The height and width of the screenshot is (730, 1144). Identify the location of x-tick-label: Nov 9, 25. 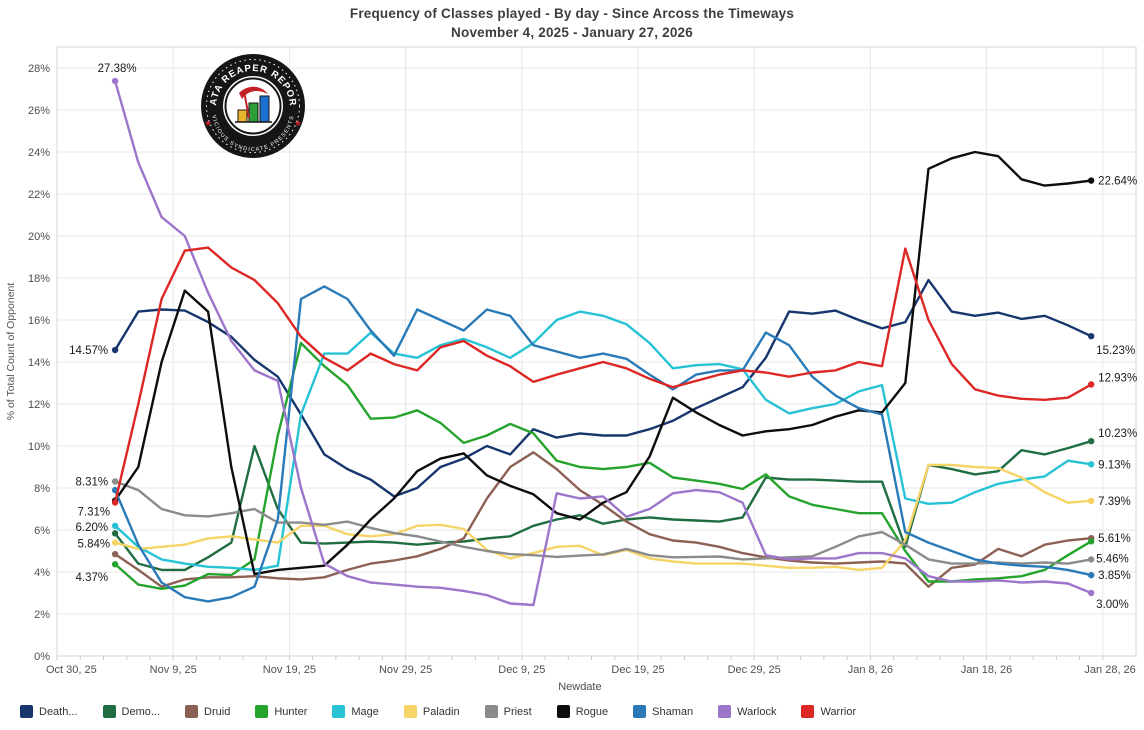
(173, 670).